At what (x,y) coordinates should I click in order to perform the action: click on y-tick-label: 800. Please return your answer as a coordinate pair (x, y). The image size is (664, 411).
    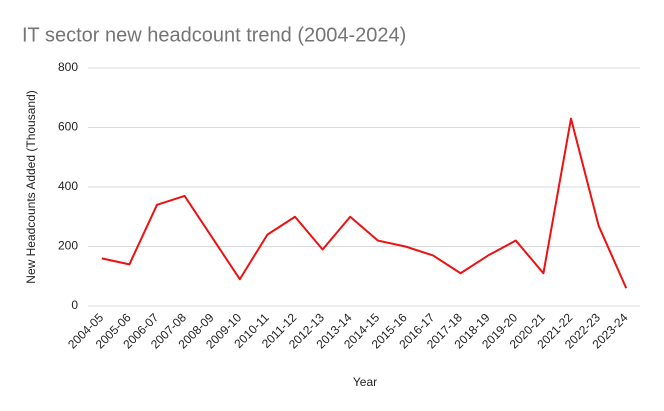
    Looking at the image, I should click on (68, 67).